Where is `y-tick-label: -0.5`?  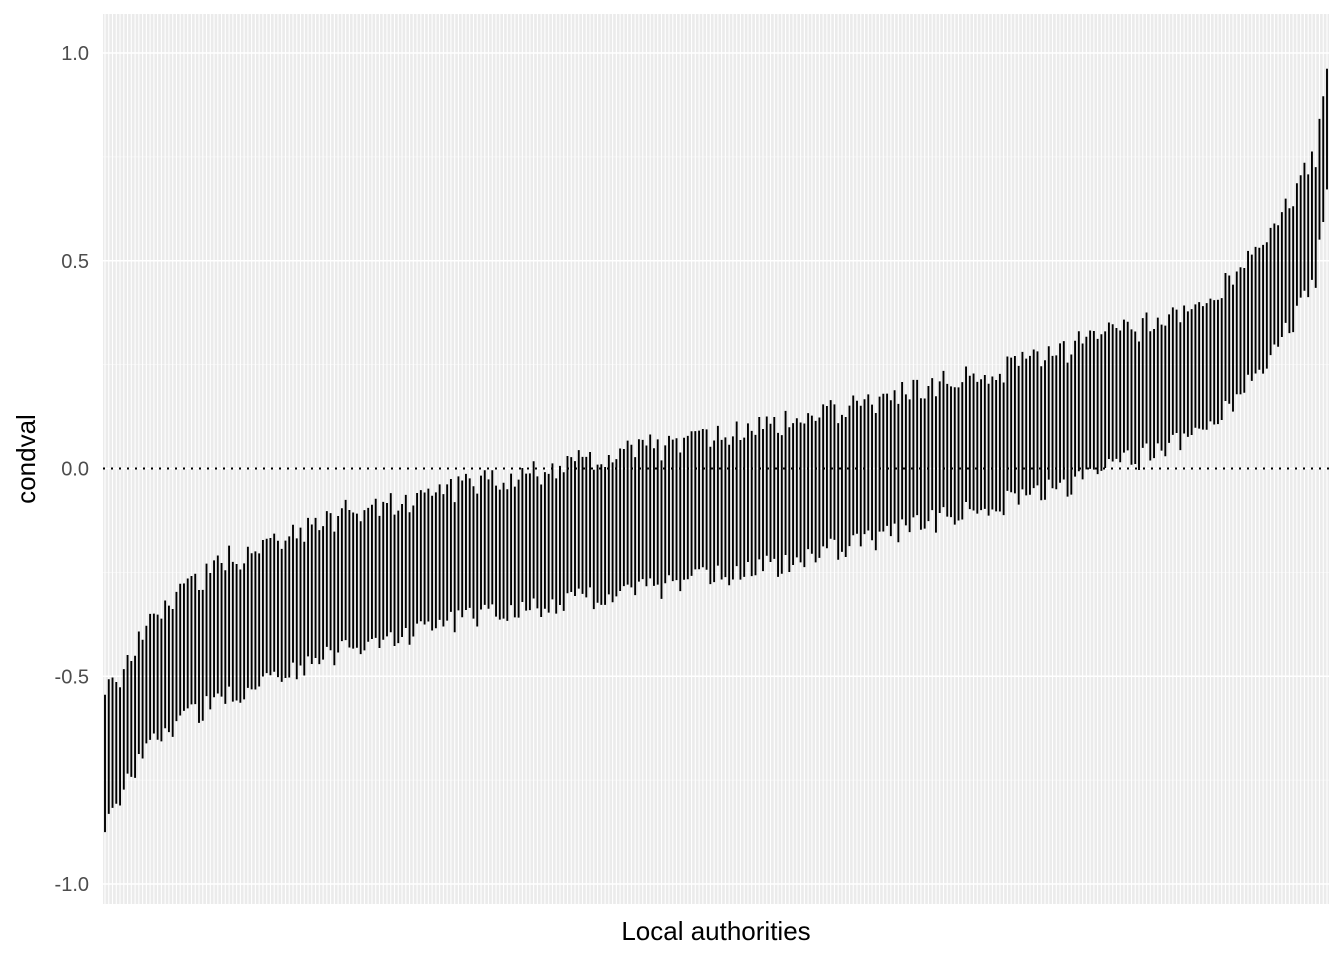 y-tick-label: -0.5 is located at coordinates (72, 677).